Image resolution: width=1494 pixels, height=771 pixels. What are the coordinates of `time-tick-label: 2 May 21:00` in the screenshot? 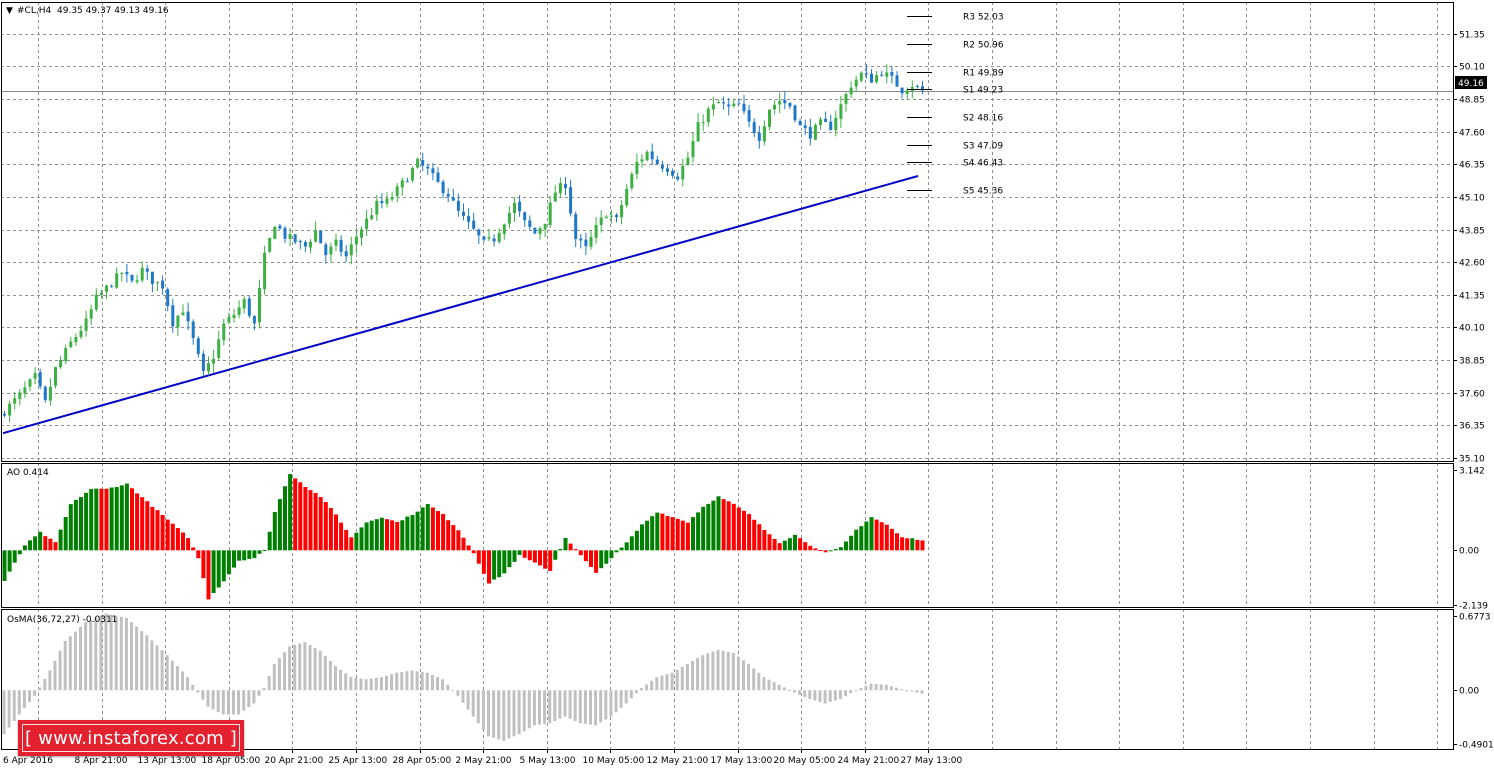 It's located at (484, 761).